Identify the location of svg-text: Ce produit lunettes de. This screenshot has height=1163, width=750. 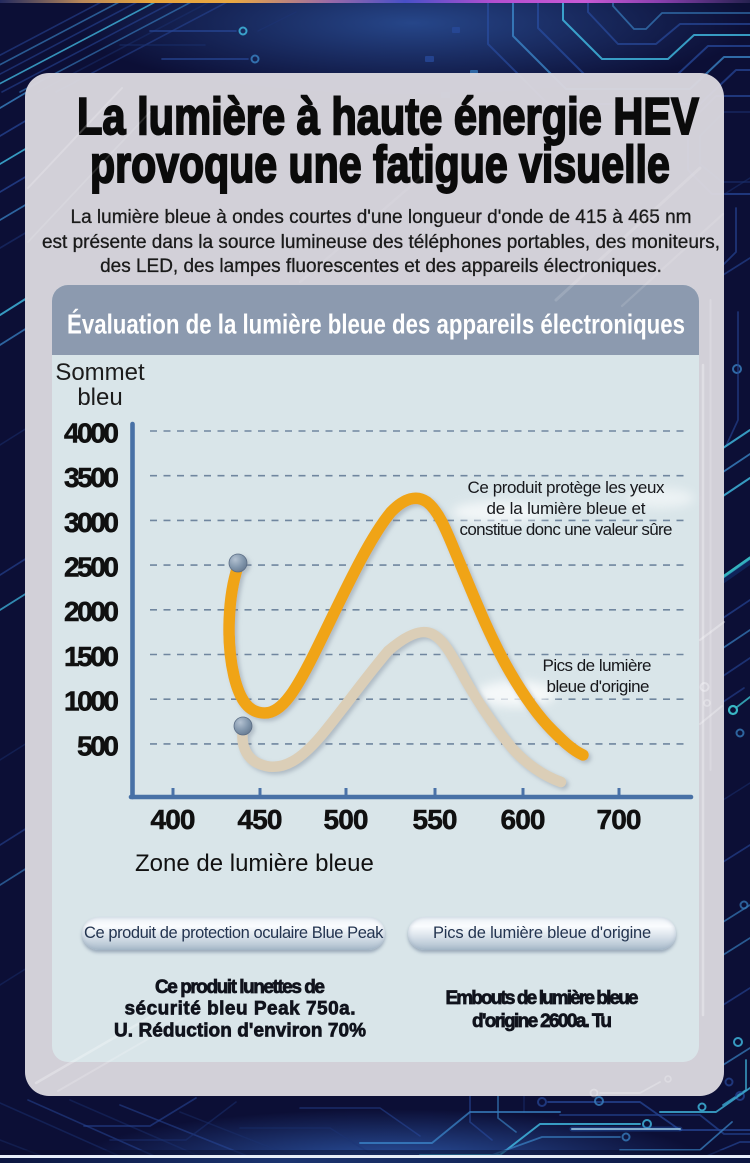
(240, 987).